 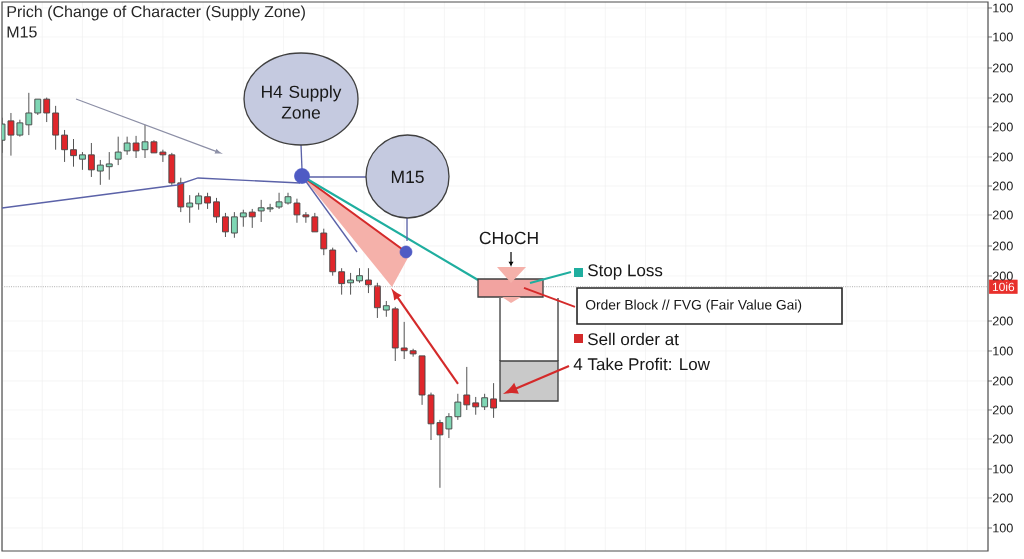 I want to click on text: Sell order at, so click(x=633, y=339).